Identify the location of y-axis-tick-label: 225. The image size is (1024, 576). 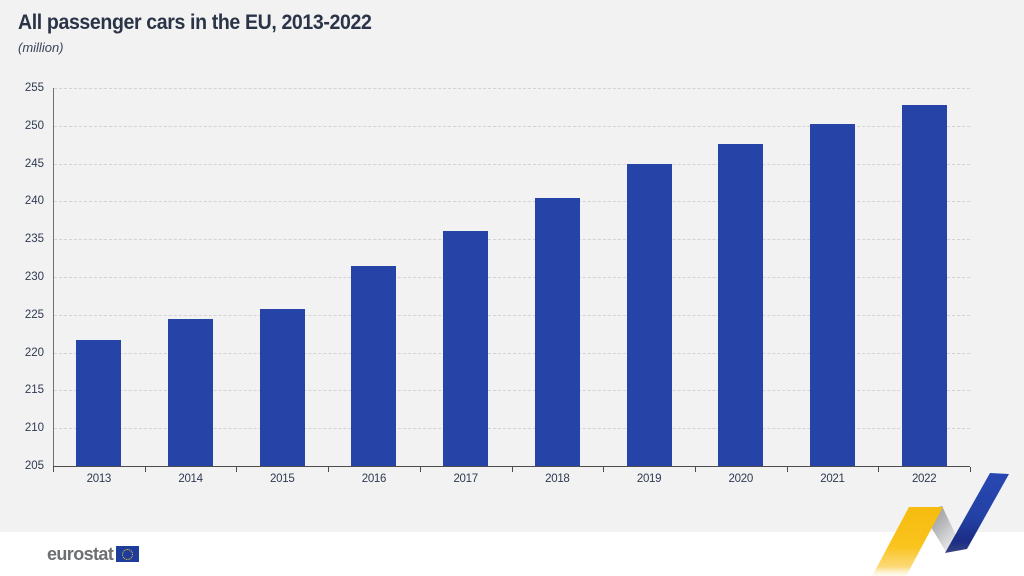
(34, 314).